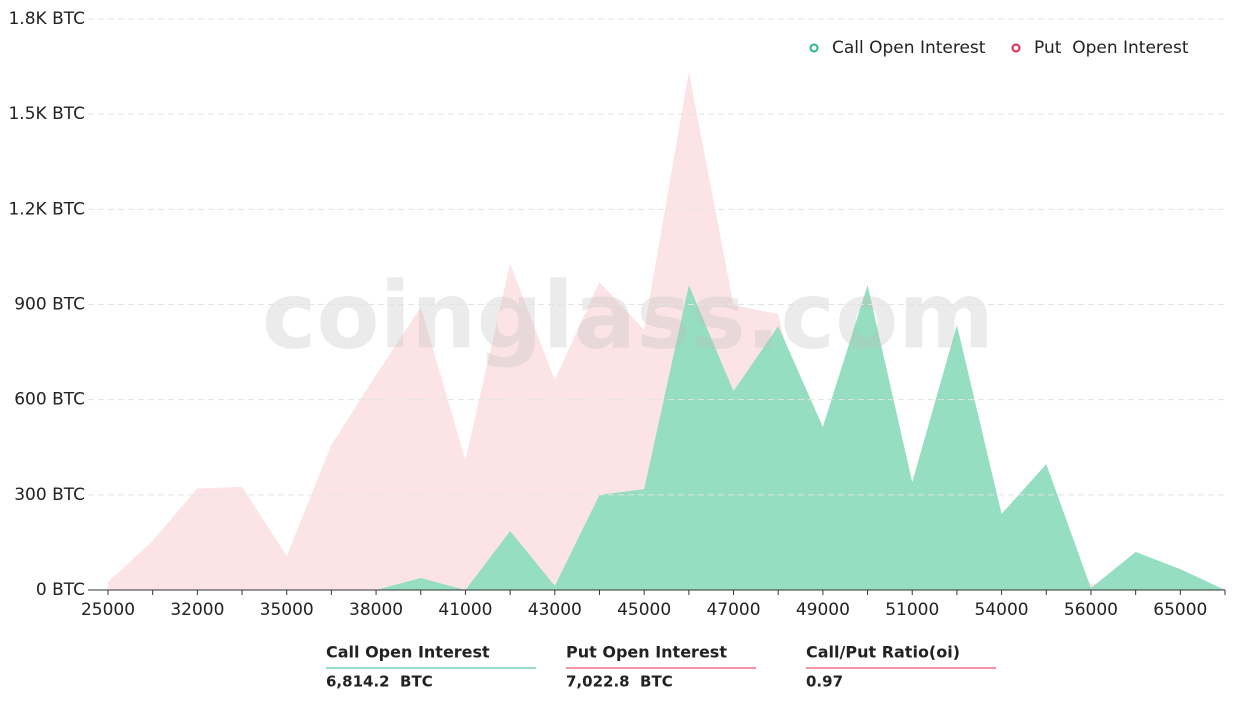 The width and height of the screenshot is (1240, 704). Describe the element at coordinates (379, 682) in the screenshot. I see `summary-value: 6,814.2 BTC` at that location.